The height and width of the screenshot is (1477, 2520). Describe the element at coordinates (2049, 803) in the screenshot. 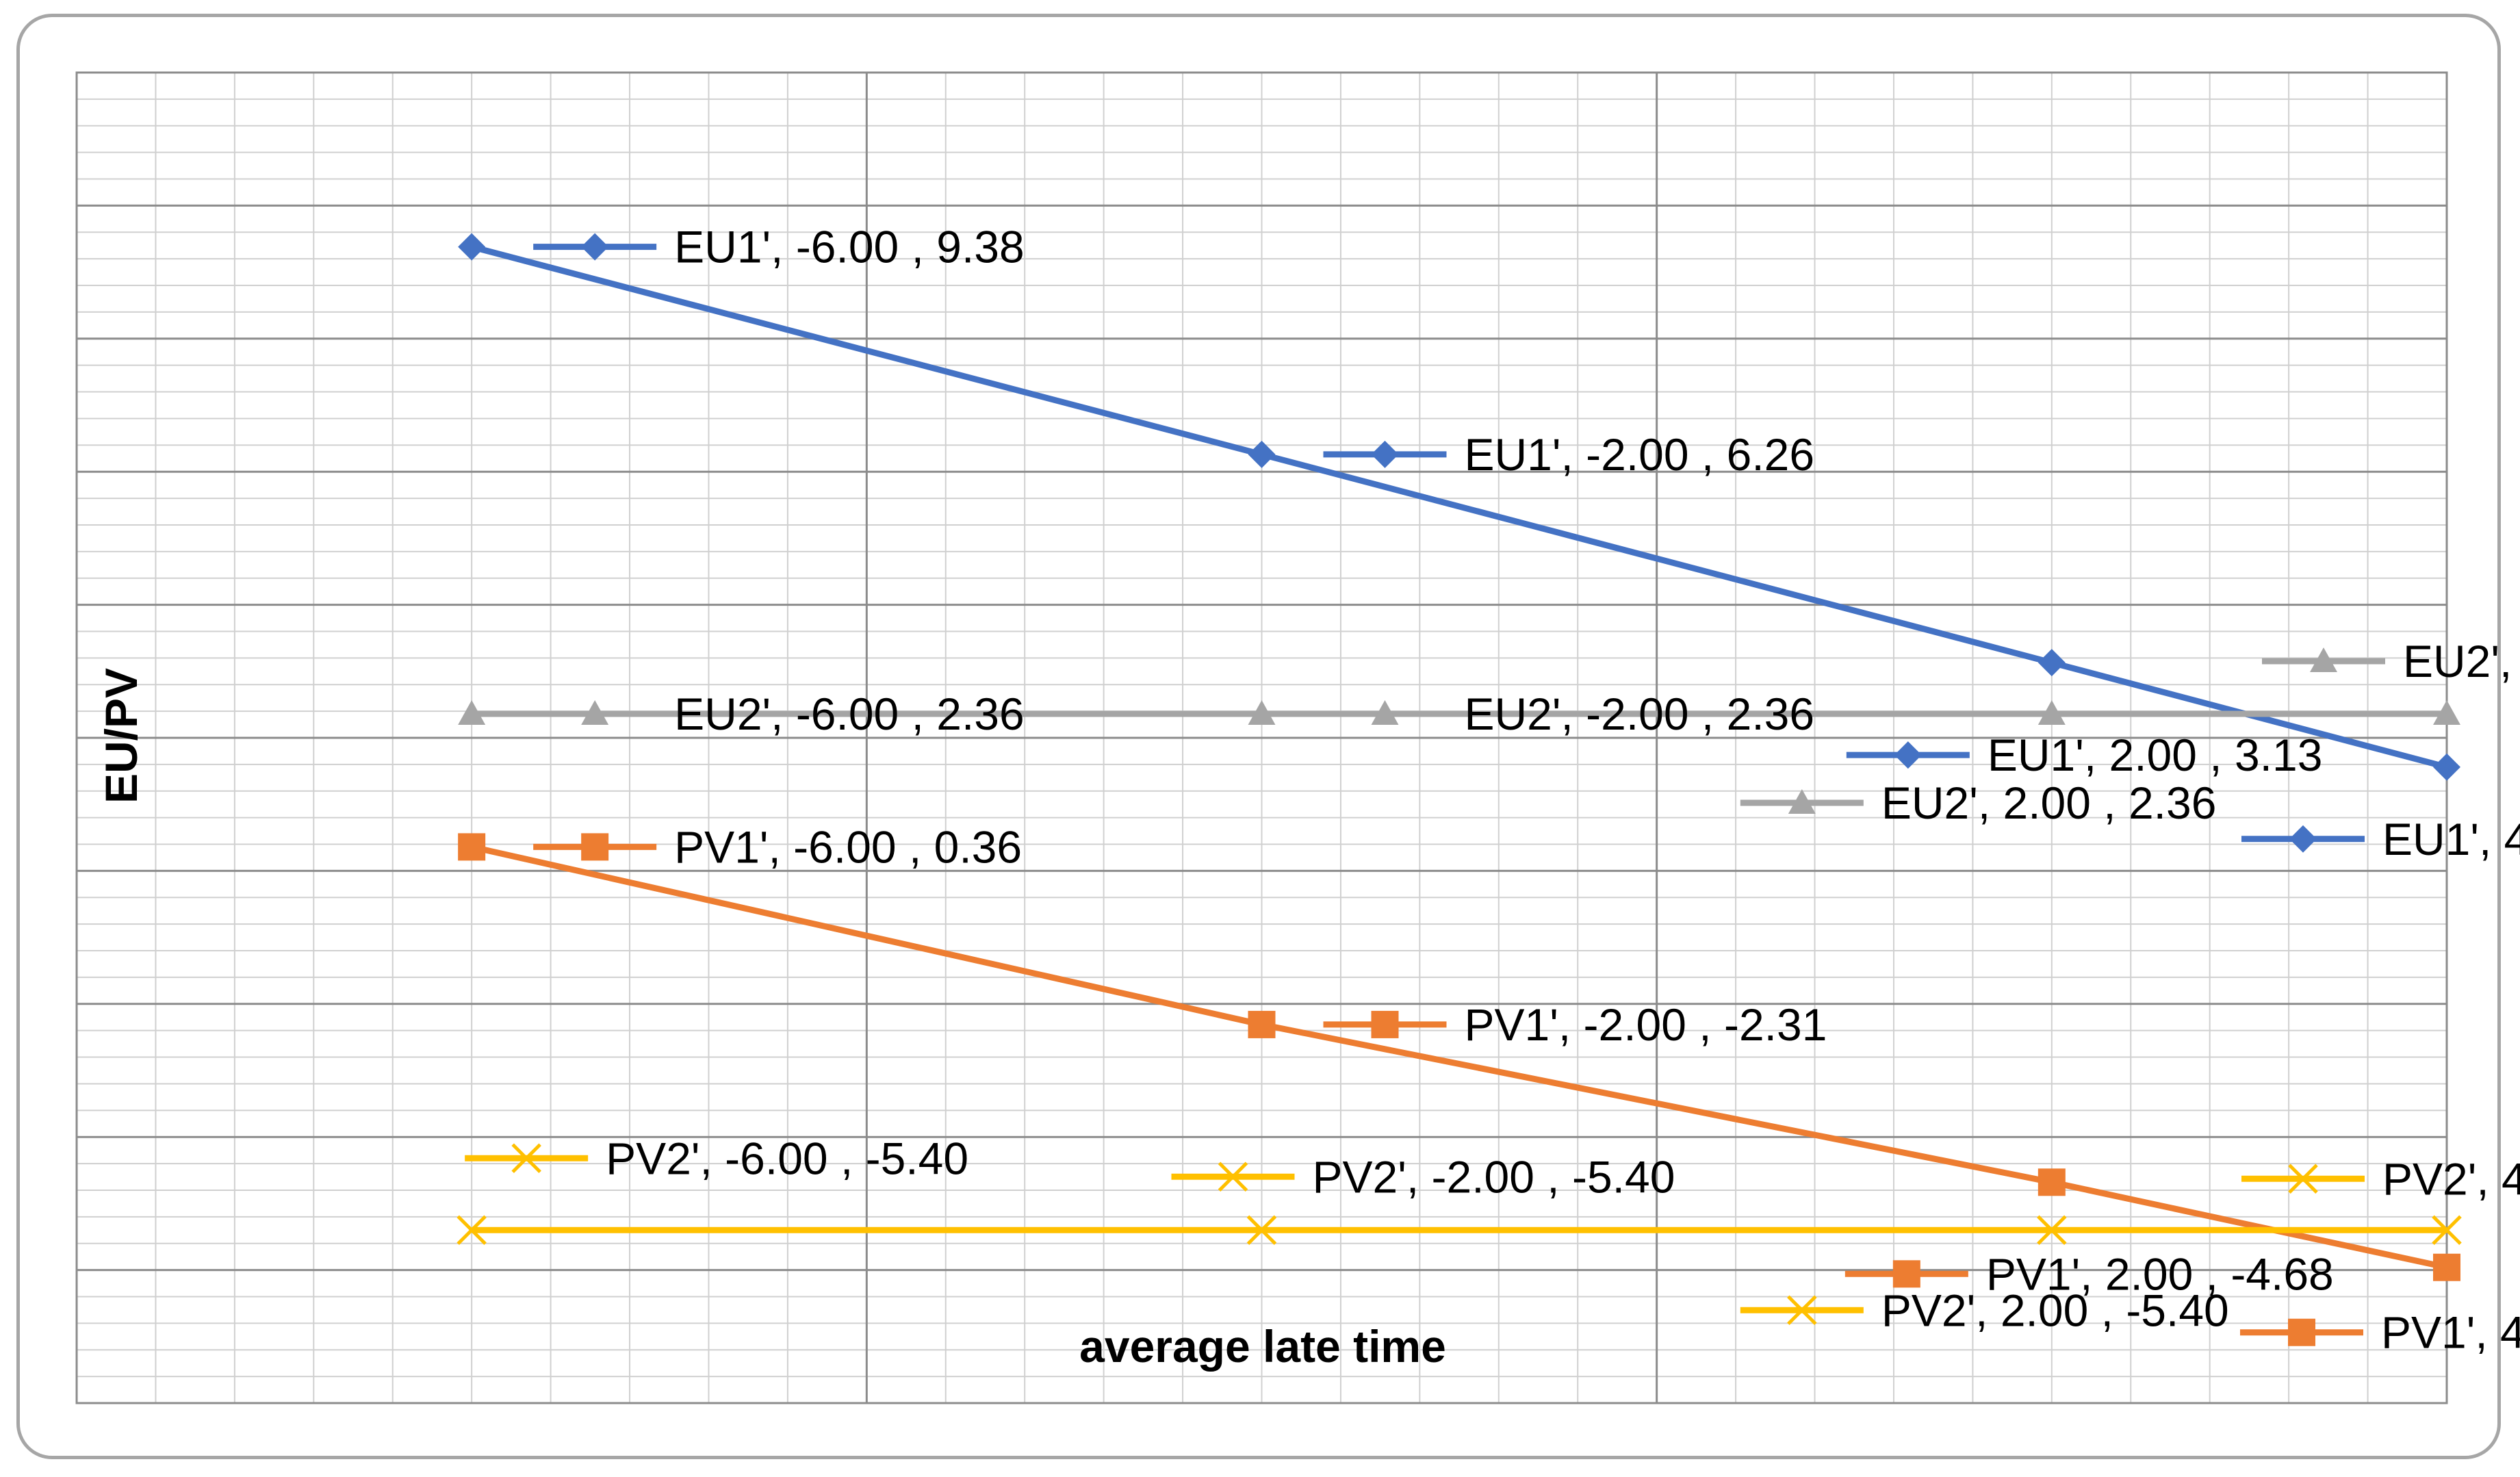

I see `data-label-text: EU2', 2.00 , 2.36` at that location.